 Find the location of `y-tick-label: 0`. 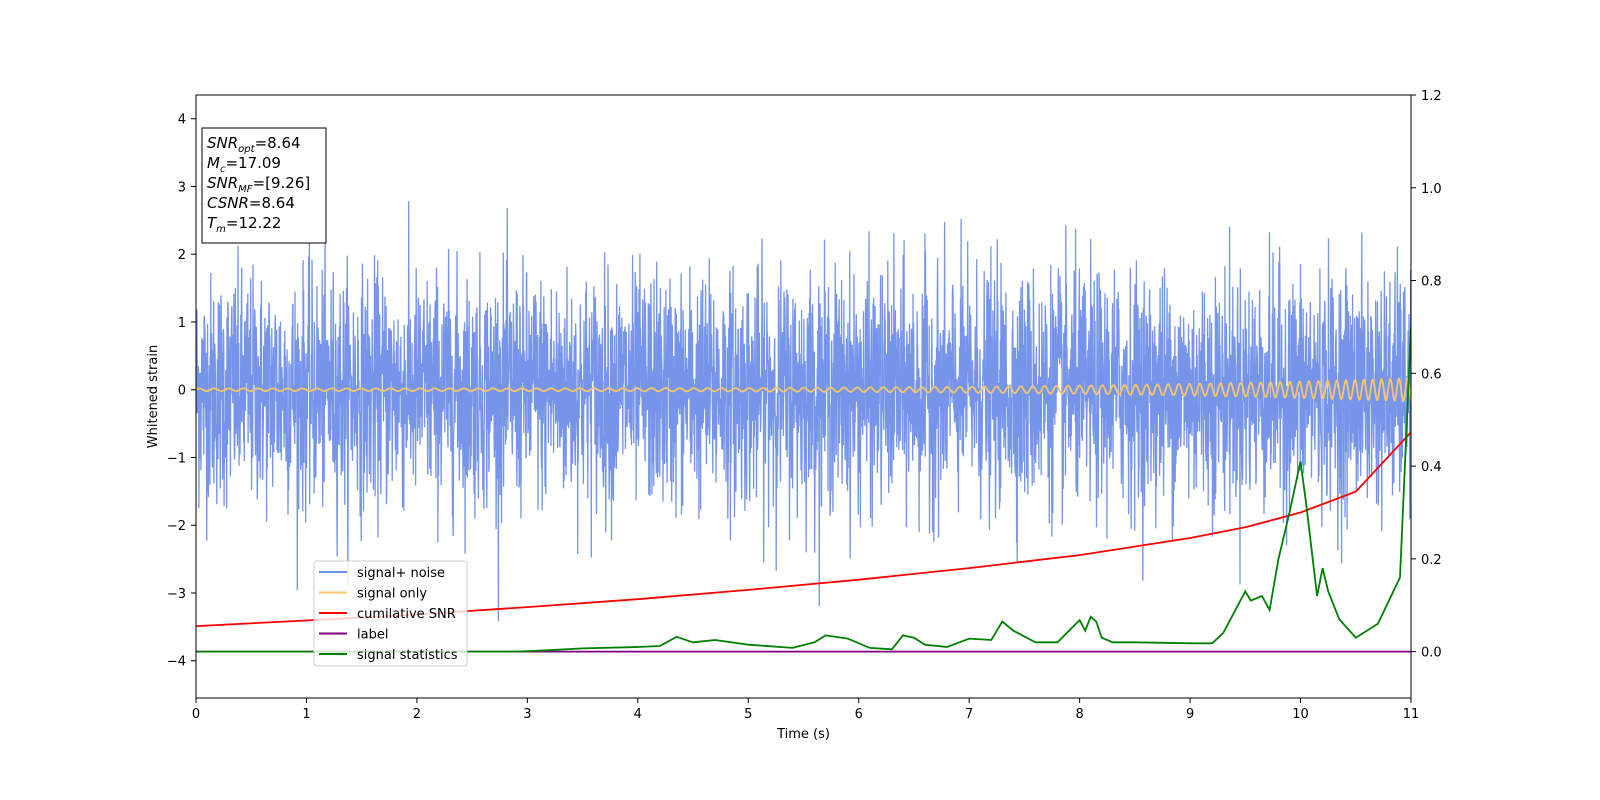

y-tick-label: 0 is located at coordinates (182, 391).